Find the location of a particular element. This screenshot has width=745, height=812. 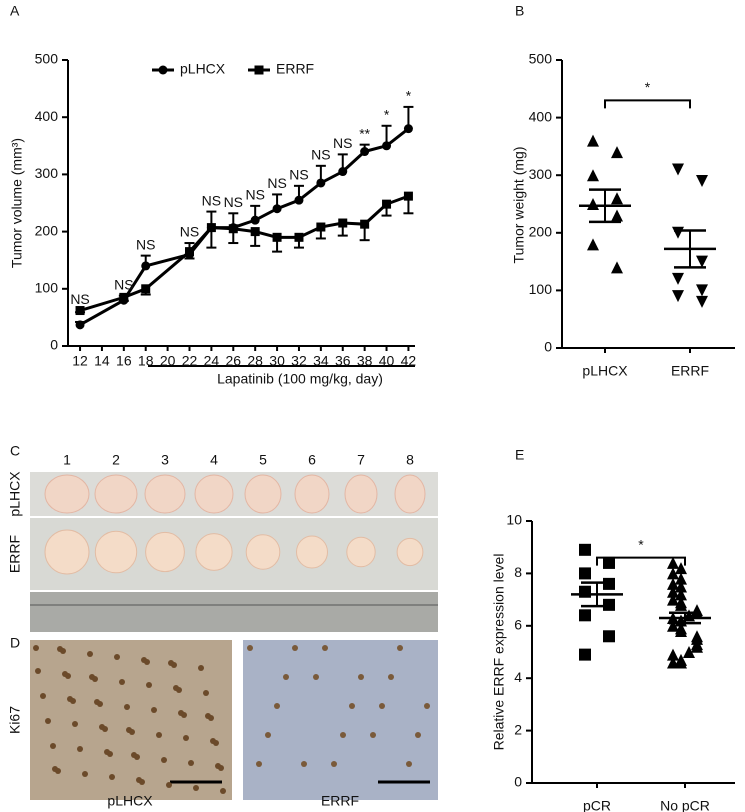

row-label: ERRF is located at coordinates (15, 554).